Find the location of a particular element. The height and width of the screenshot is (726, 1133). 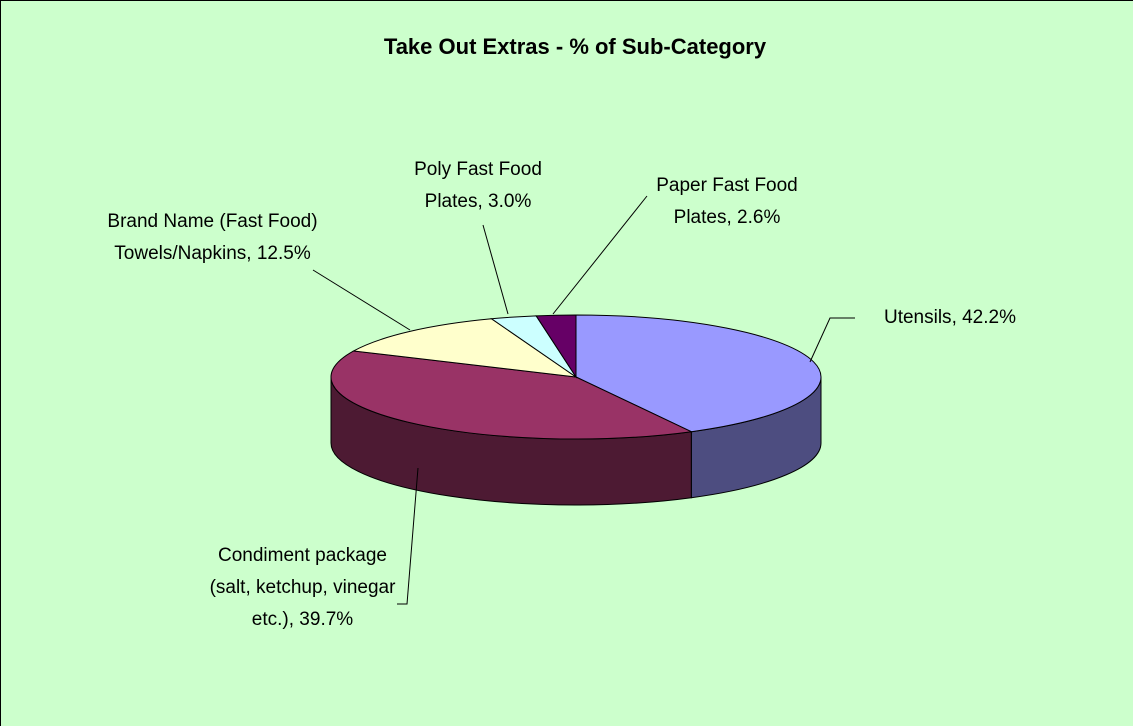

slice-label: Paper Fast Food Plates, 2.6% is located at coordinates (727, 202).